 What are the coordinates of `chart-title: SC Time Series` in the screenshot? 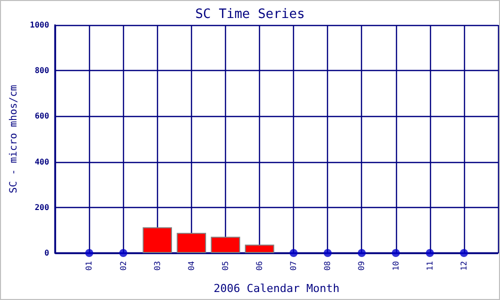 It's located at (250, 14).